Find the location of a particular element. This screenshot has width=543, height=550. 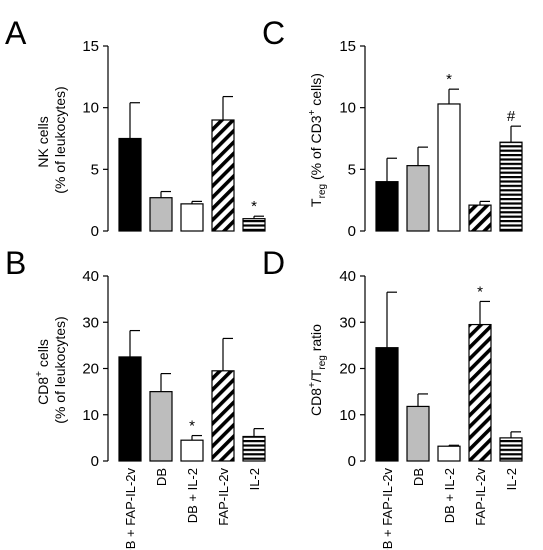

y-axis-label: Treg (% of CD3+ cells) is located at coordinates (317, 140).